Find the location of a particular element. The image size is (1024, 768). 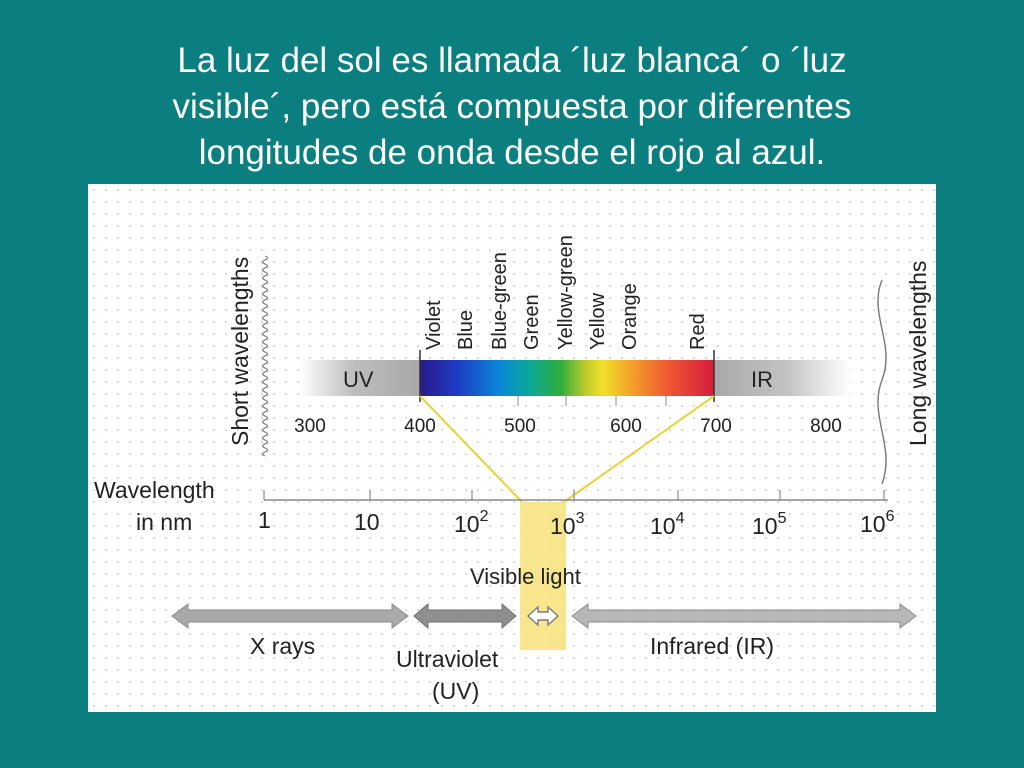

ir-band is located at coordinates (782, 378).